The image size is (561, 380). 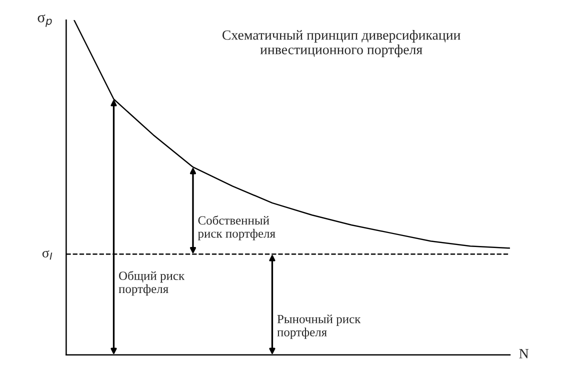 What do you see at coordinates (45, 20) in the screenshot?
I see `y-axis-title: σ$_{p}$` at bounding box center [45, 20].